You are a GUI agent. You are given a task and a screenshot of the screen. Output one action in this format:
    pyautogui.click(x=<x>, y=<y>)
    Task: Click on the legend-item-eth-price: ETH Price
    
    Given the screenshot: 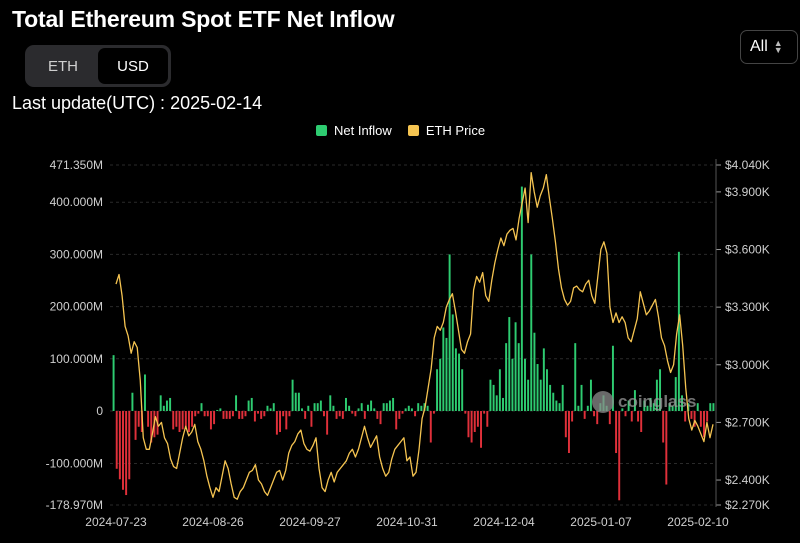 What is the action you would take?
    pyautogui.click(x=446, y=130)
    